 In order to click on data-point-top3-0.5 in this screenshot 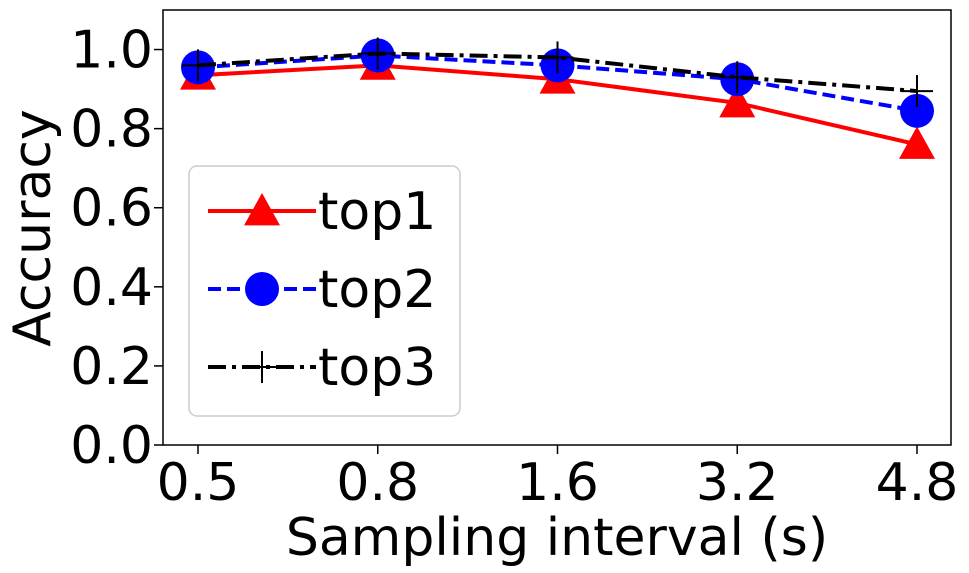, I will do `click(198, 65)`.